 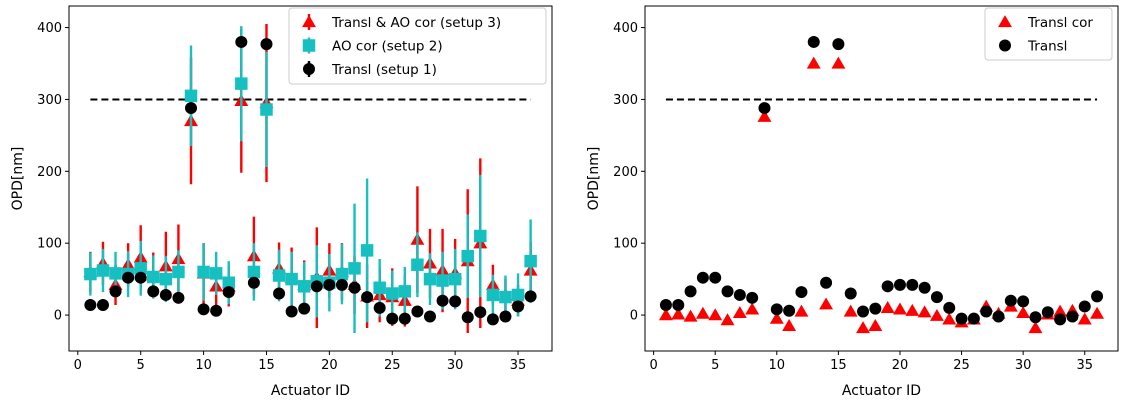 What do you see at coordinates (49, 244) in the screenshot?
I see `y-tick-label: 100` at bounding box center [49, 244].